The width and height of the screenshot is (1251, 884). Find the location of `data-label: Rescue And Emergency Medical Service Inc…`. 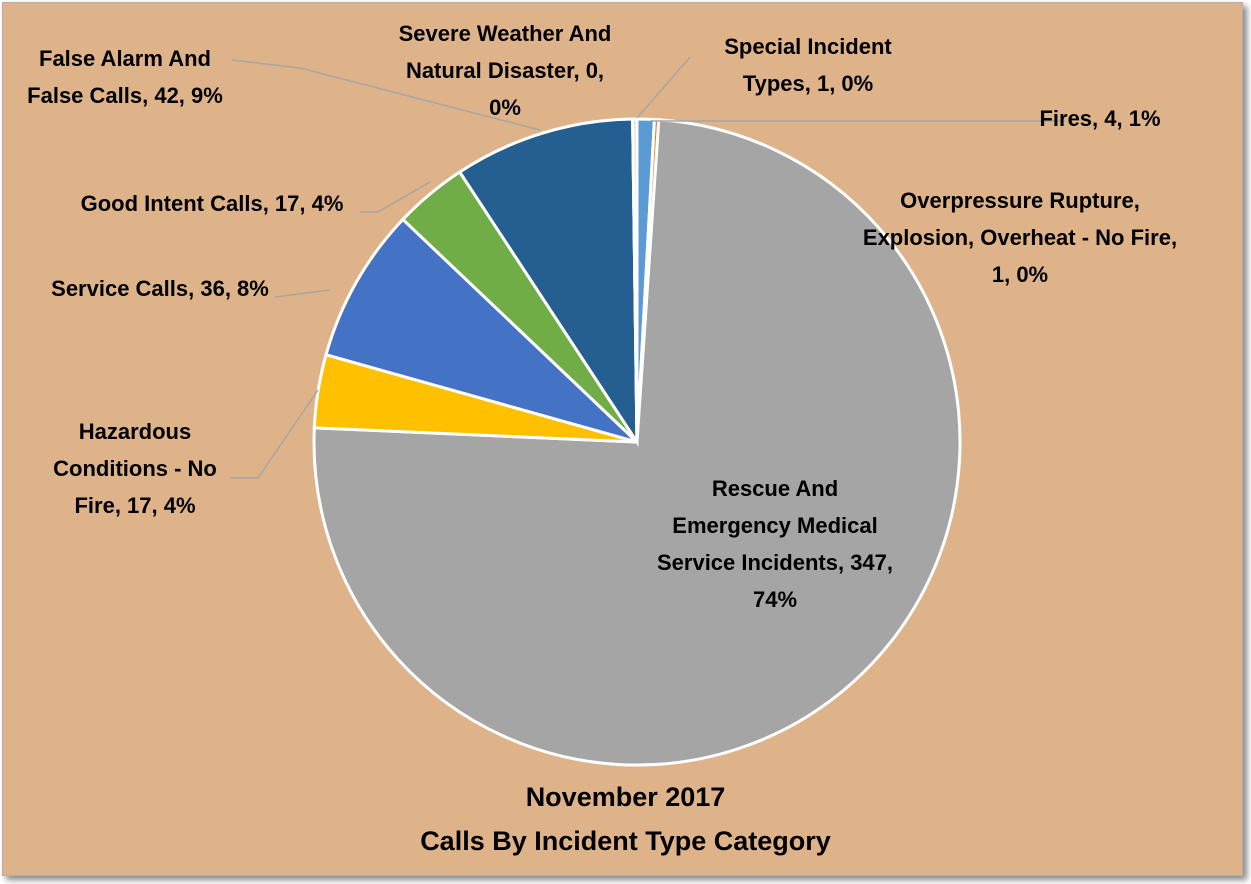

data-label: Rescue And Emergency Medical Service Inc… is located at coordinates (775, 544).